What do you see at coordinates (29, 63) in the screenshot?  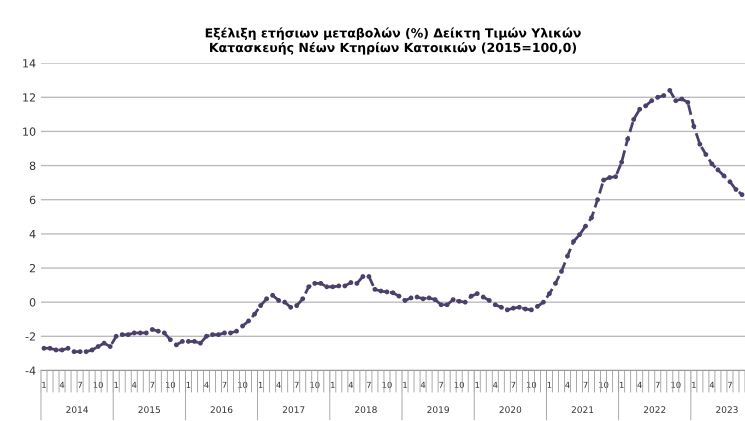 I see `y-tick-label: 14` at bounding box center [29, 63].